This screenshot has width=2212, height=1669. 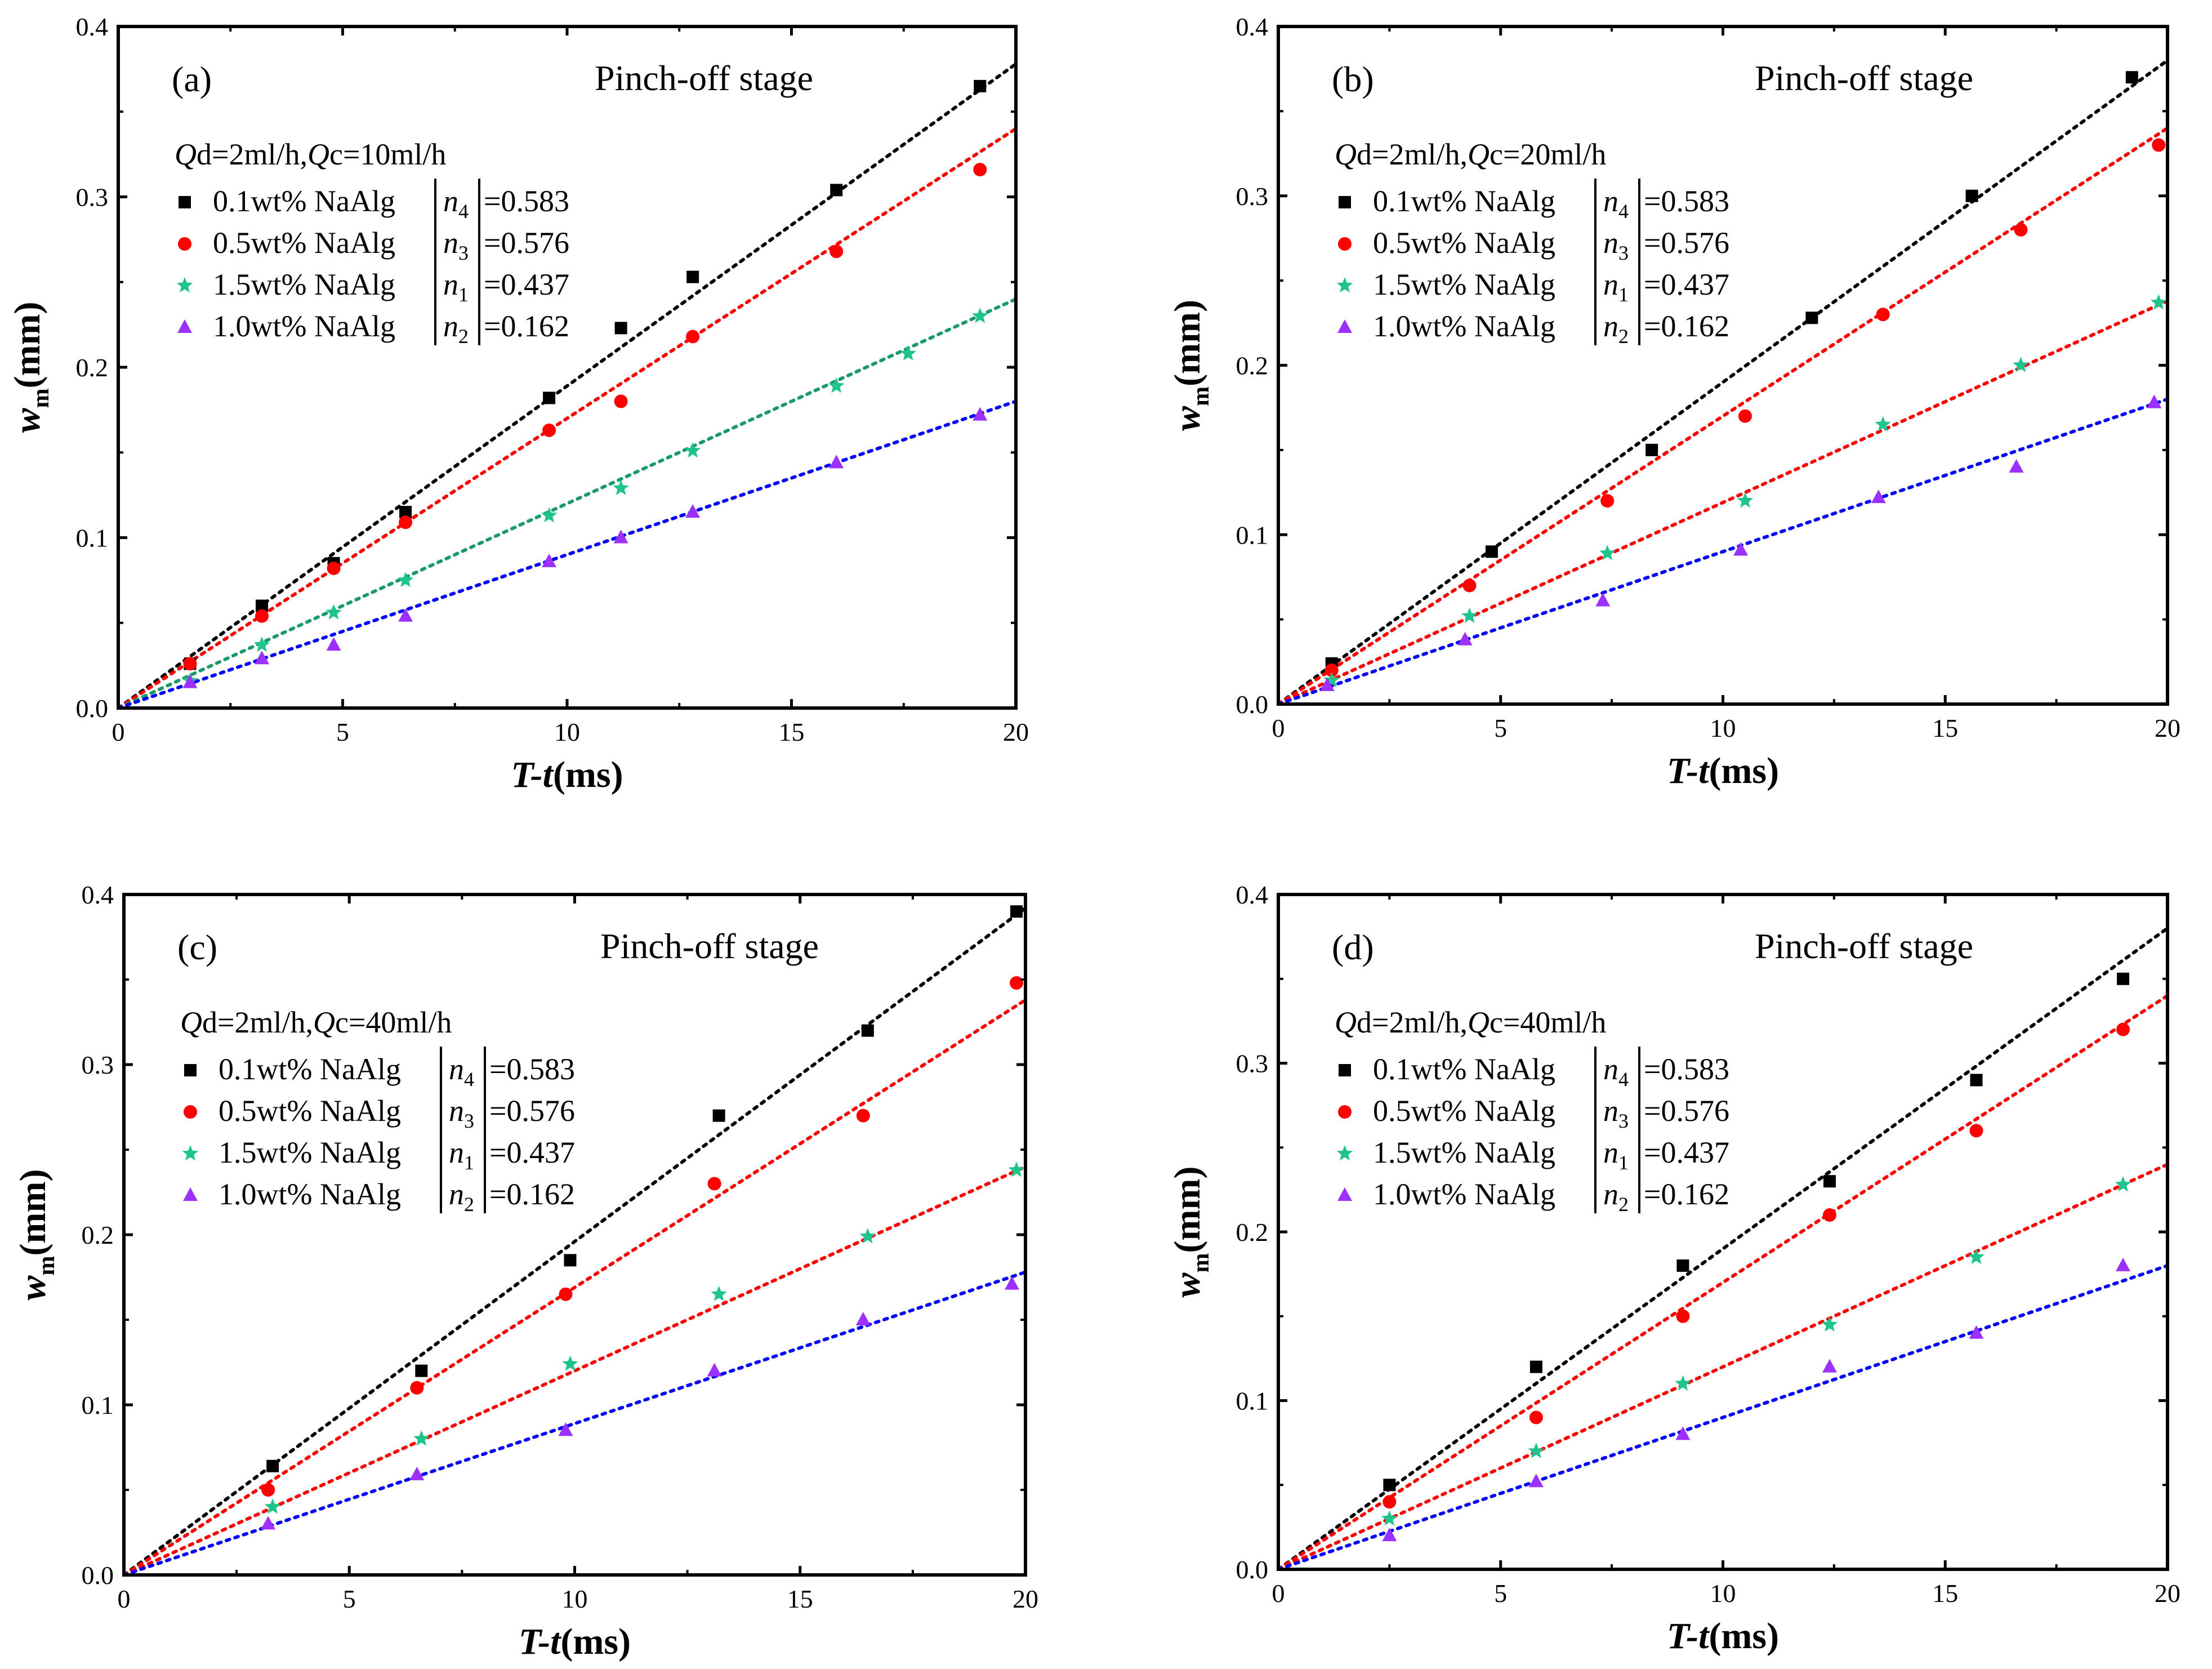 I want to click on y-axis-label-sub: m, so click(x=1201, y=396).